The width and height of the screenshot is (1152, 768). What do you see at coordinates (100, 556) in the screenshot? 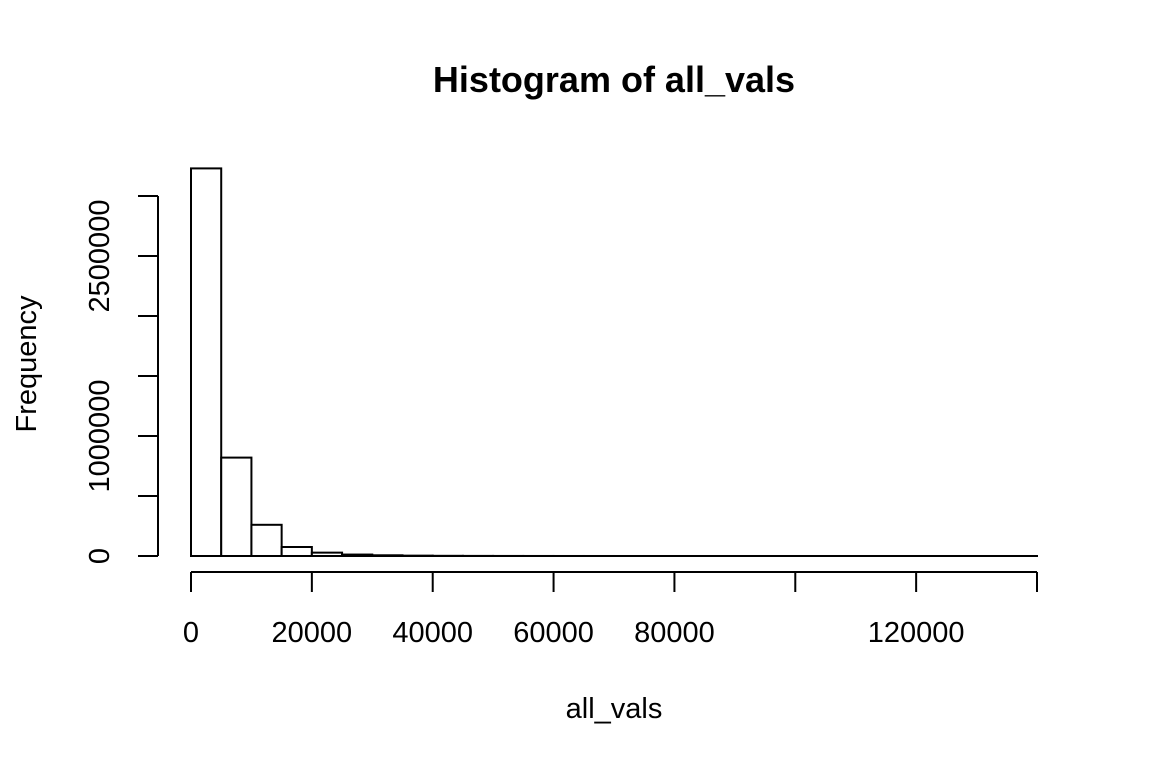
I see `y-tick-label: 0` at bounding box center [100, 556].